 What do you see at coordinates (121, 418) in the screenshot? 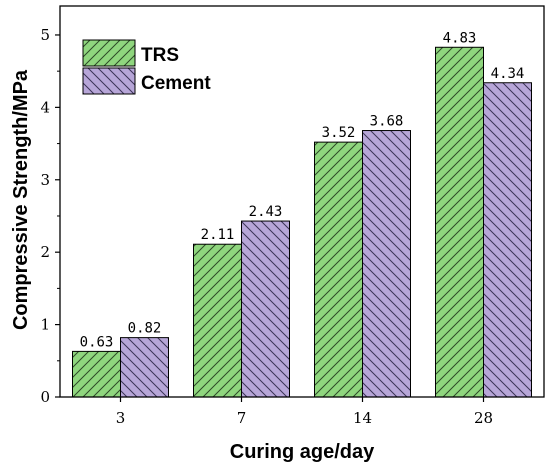
I see `x-tick-label-3: 3` at bounding box center [121, 418].